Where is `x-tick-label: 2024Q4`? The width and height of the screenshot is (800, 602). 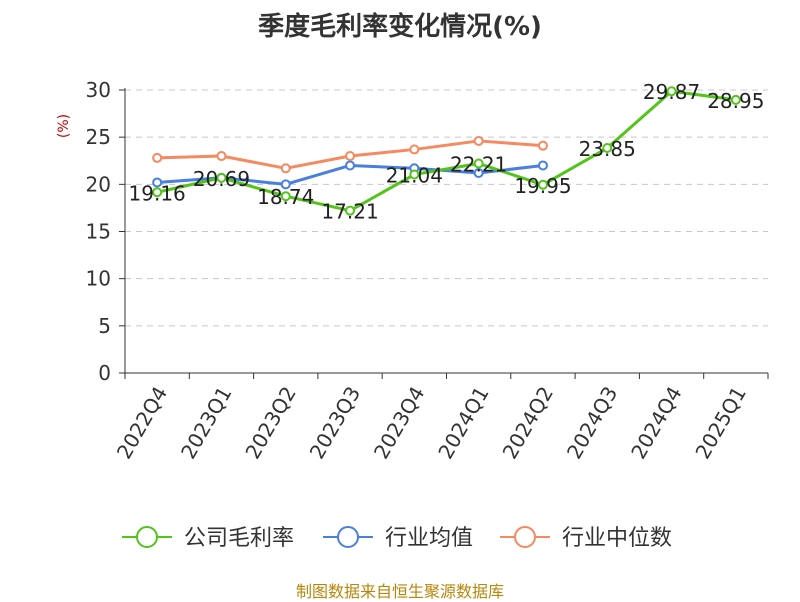 x-tick-label: 2024Q4 is located at coordinates (656, 422).